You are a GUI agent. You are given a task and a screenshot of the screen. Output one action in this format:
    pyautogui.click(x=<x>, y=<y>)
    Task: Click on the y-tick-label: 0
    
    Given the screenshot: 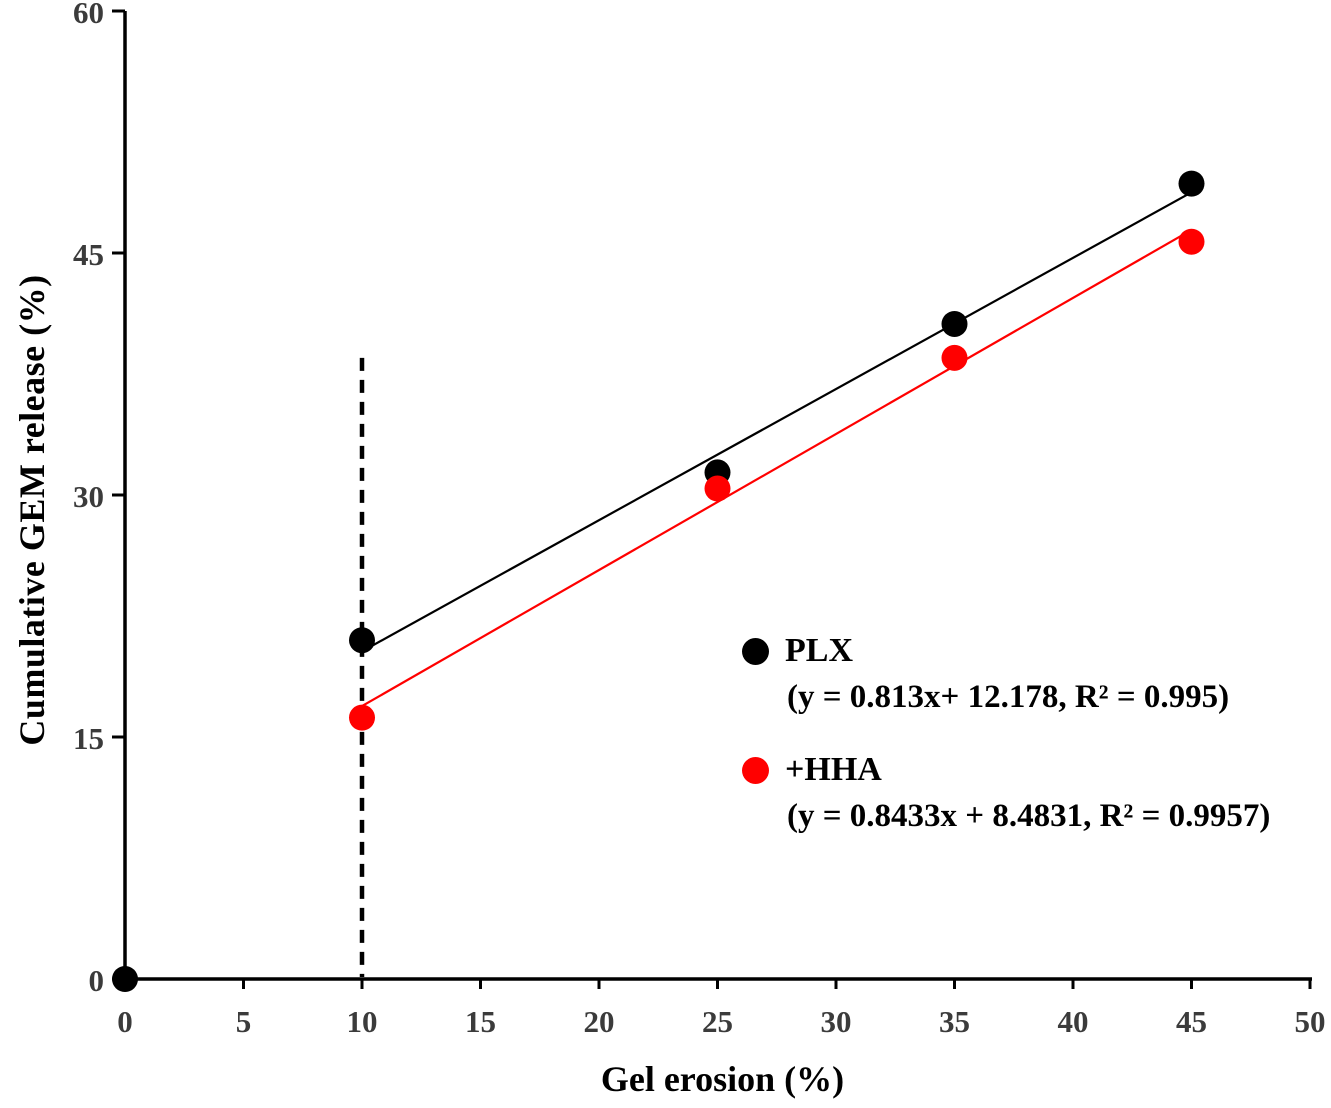 What is the action you would take?
    pyautogui.click(x=96, y=980)
    